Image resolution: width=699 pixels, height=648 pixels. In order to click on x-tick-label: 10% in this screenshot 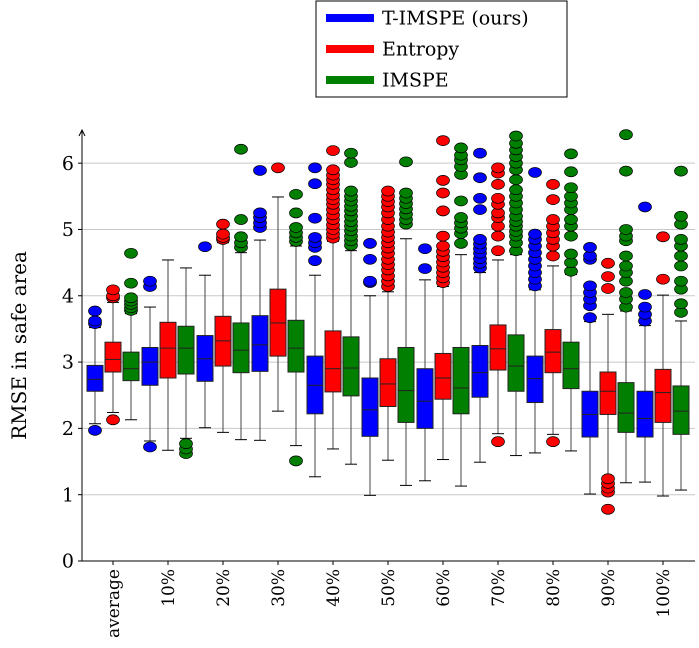, I will do `click(168, 588)`.